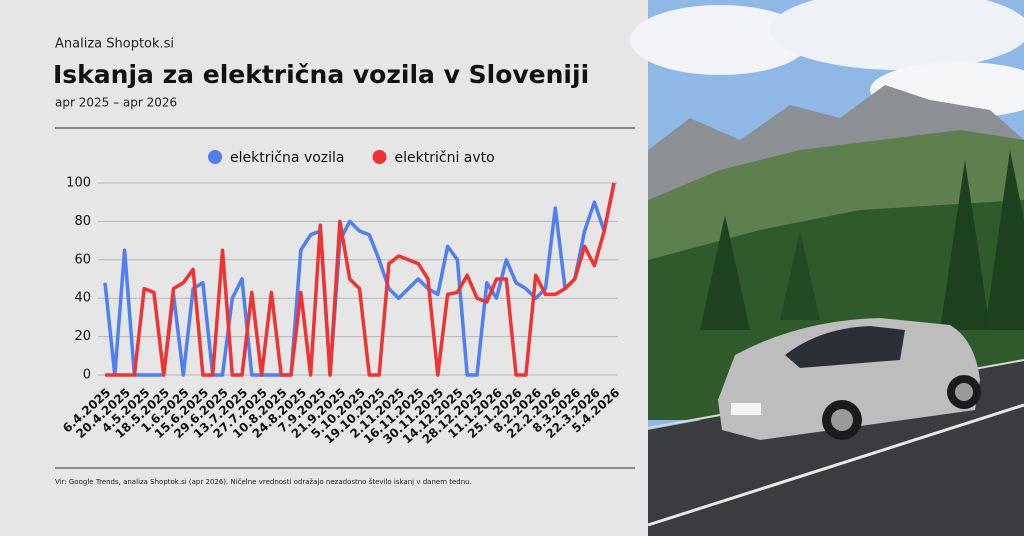  I want to click on y-tick-label: 0, so click(87, 375).